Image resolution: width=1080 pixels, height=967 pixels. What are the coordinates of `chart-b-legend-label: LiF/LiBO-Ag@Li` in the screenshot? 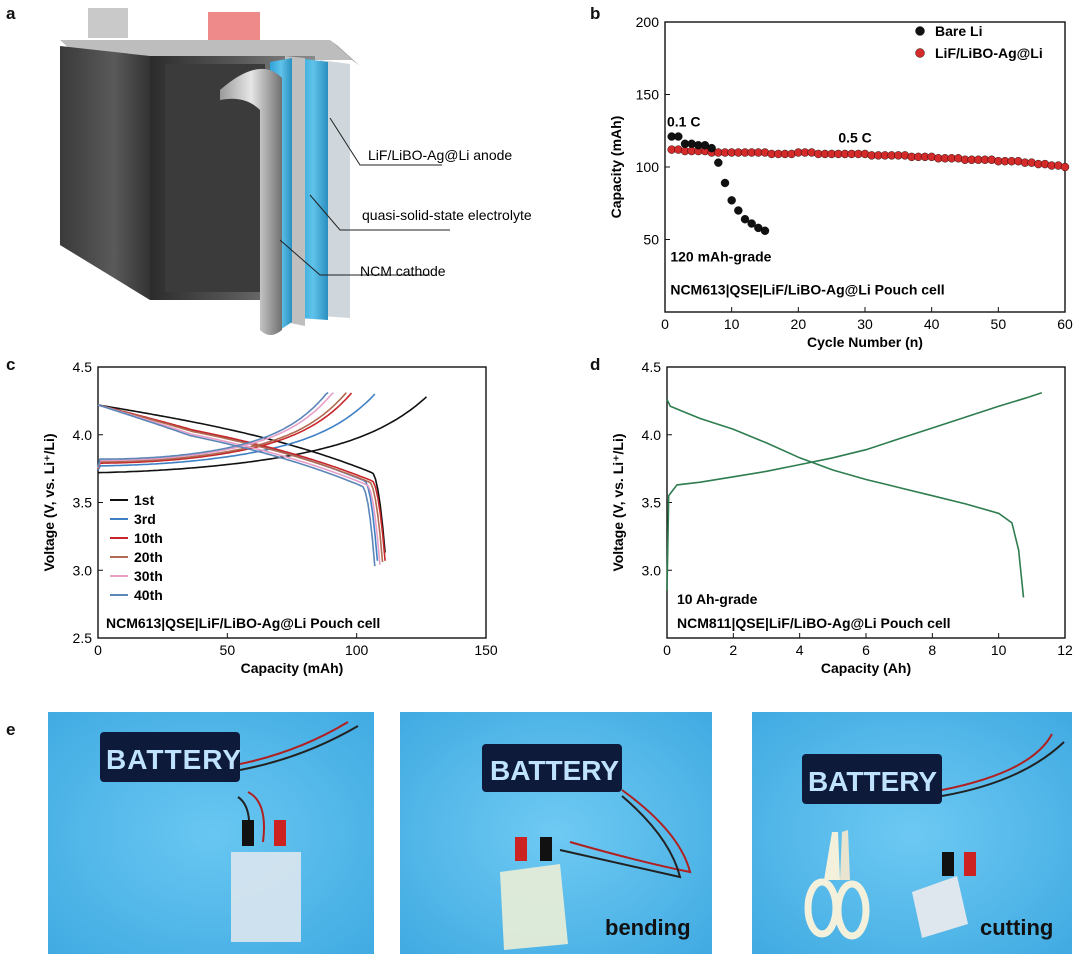 It's located at (989, 53).